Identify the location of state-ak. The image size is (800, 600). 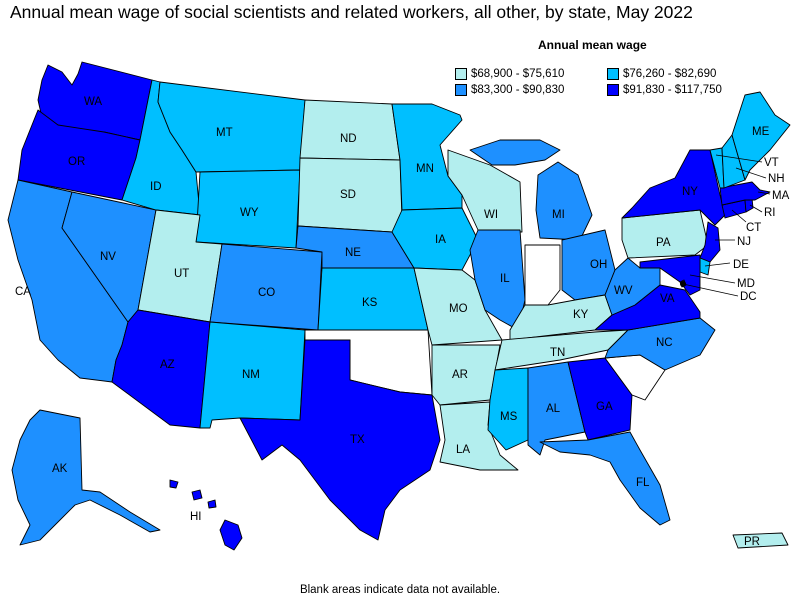
(86, 477).